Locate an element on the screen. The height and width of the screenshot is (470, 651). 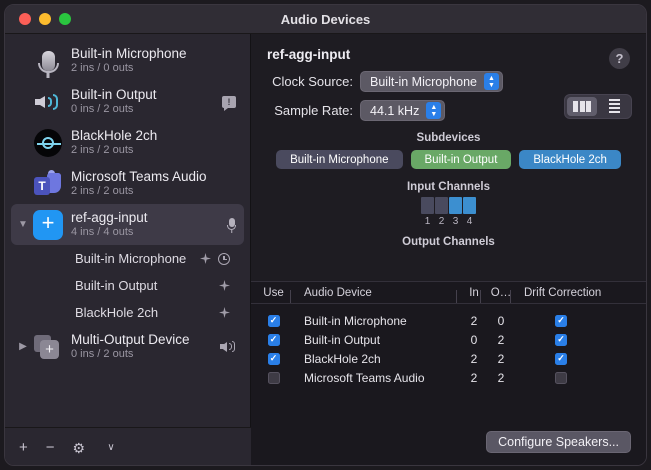
in-count-cell: 2 is located at coordinates (474, 358).